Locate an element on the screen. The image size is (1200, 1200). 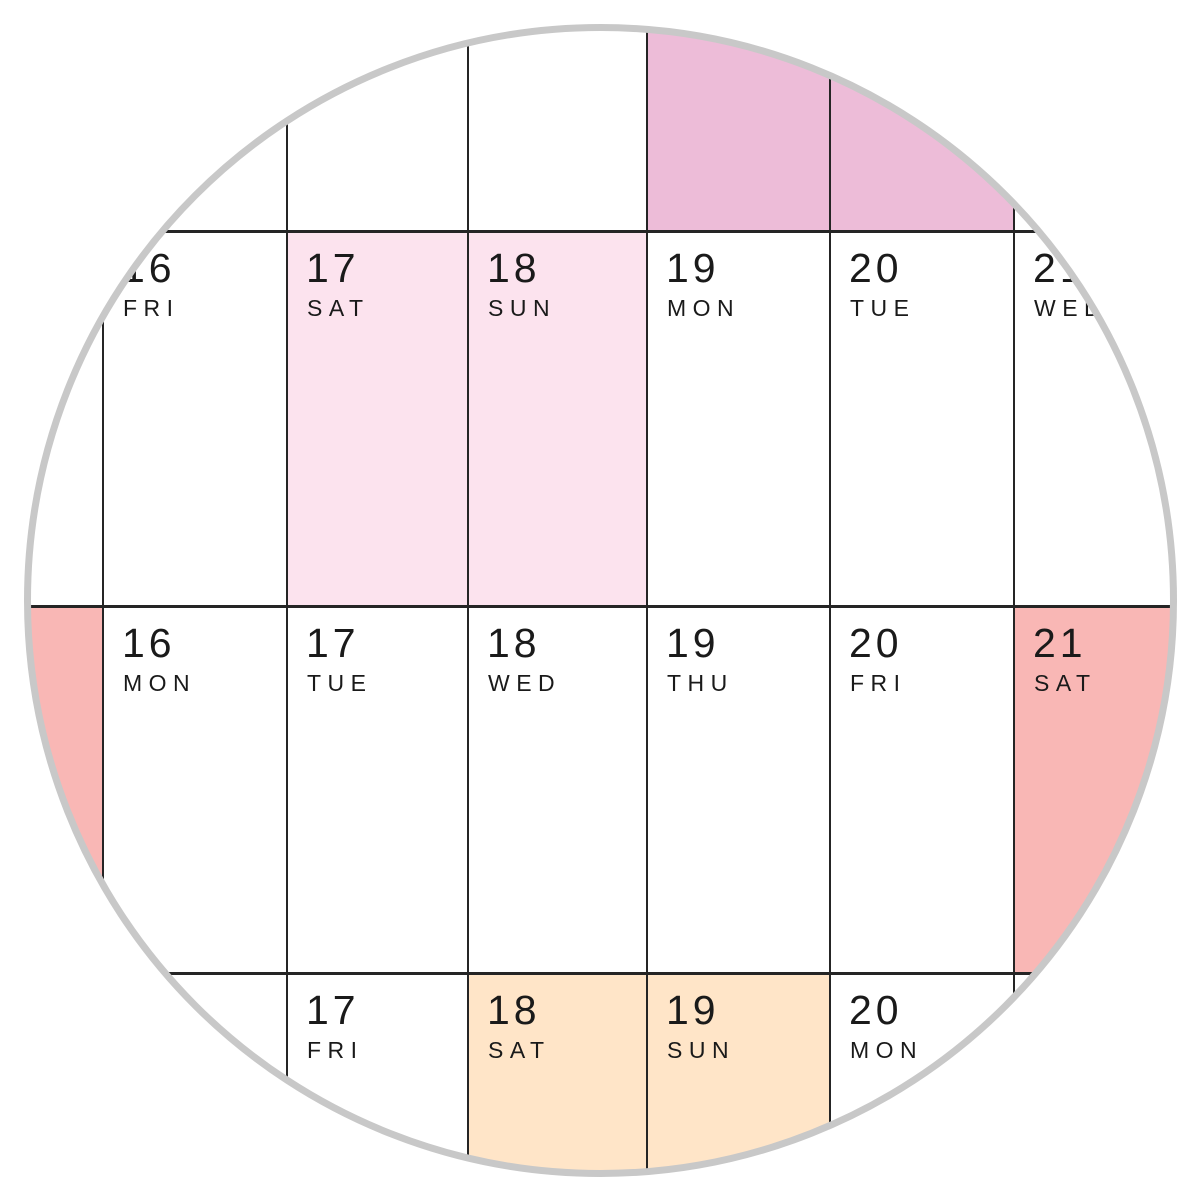
day-cell-20-mon: 20 MON is located at coordinates (920, 1048).